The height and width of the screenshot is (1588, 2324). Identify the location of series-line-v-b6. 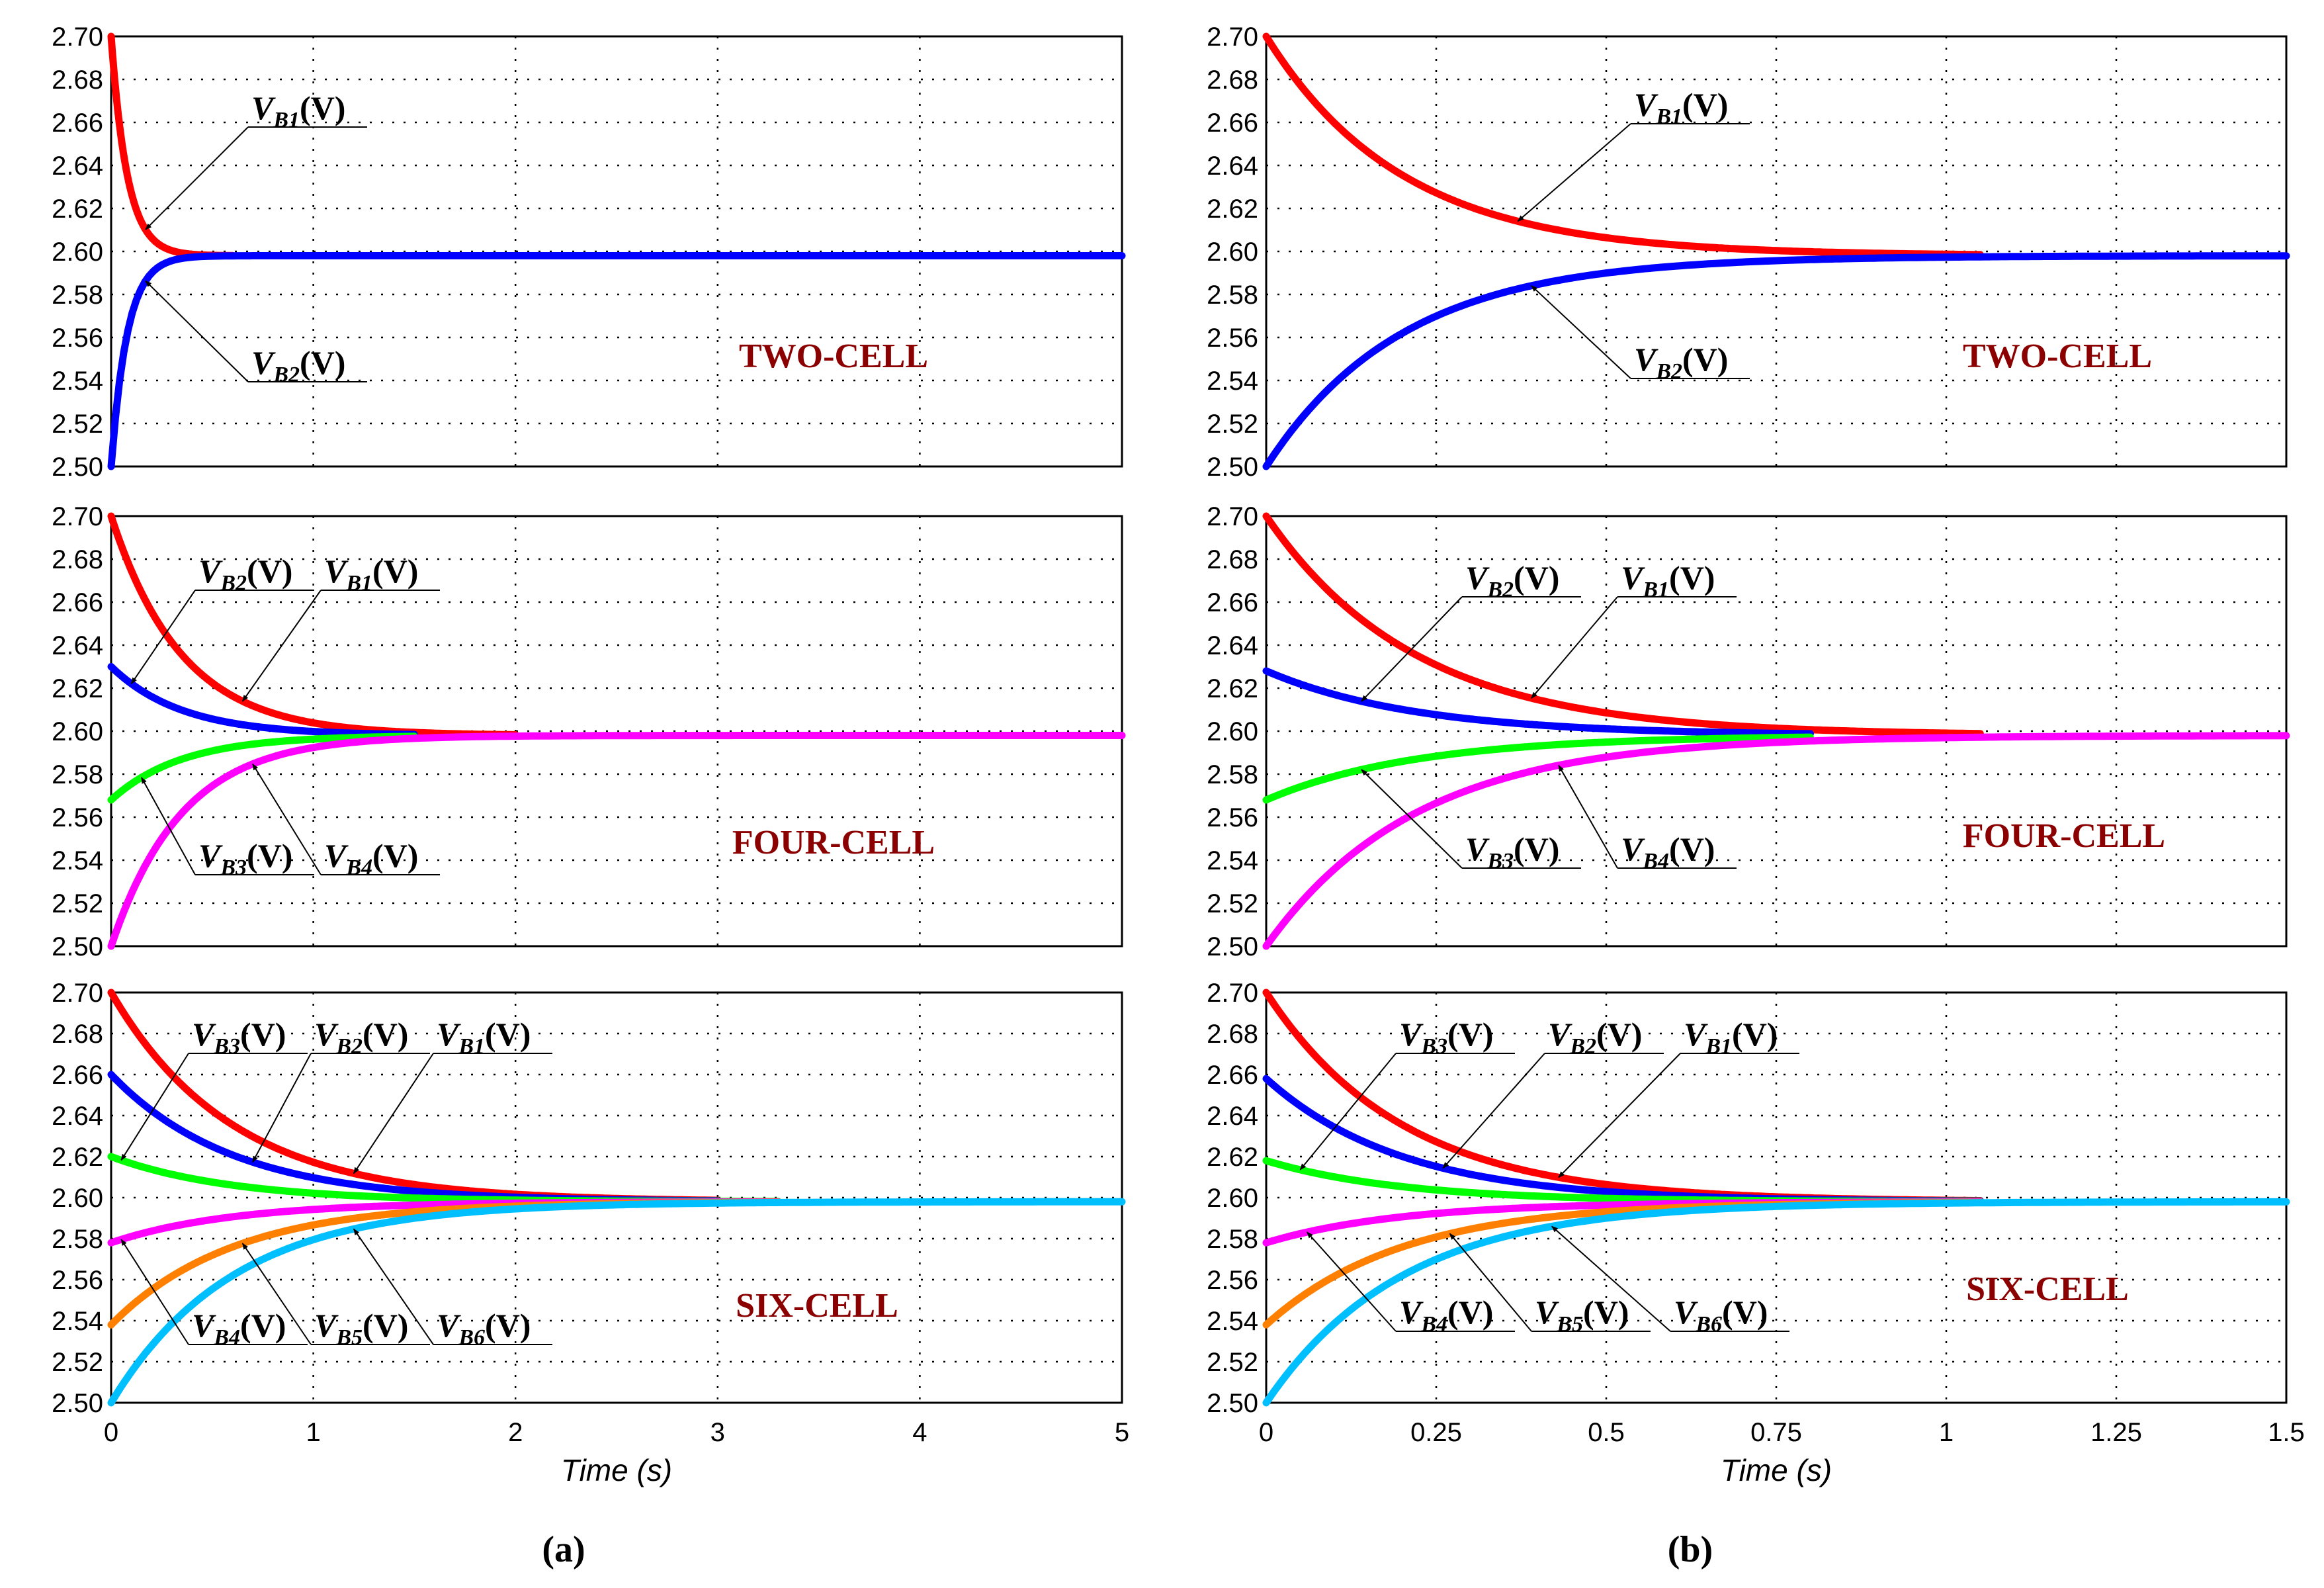
(616, 1302).